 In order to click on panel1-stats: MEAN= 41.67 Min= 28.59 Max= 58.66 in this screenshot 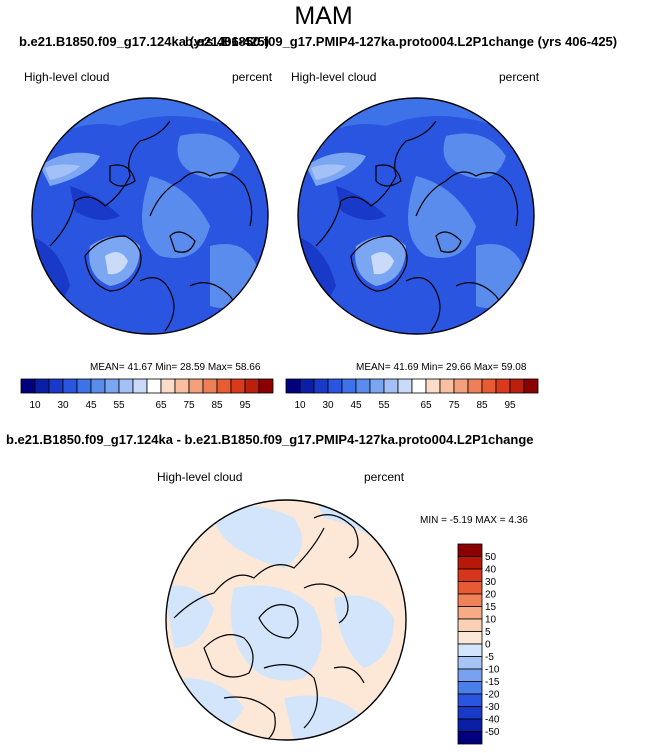, I will do `click(175, 367)`.